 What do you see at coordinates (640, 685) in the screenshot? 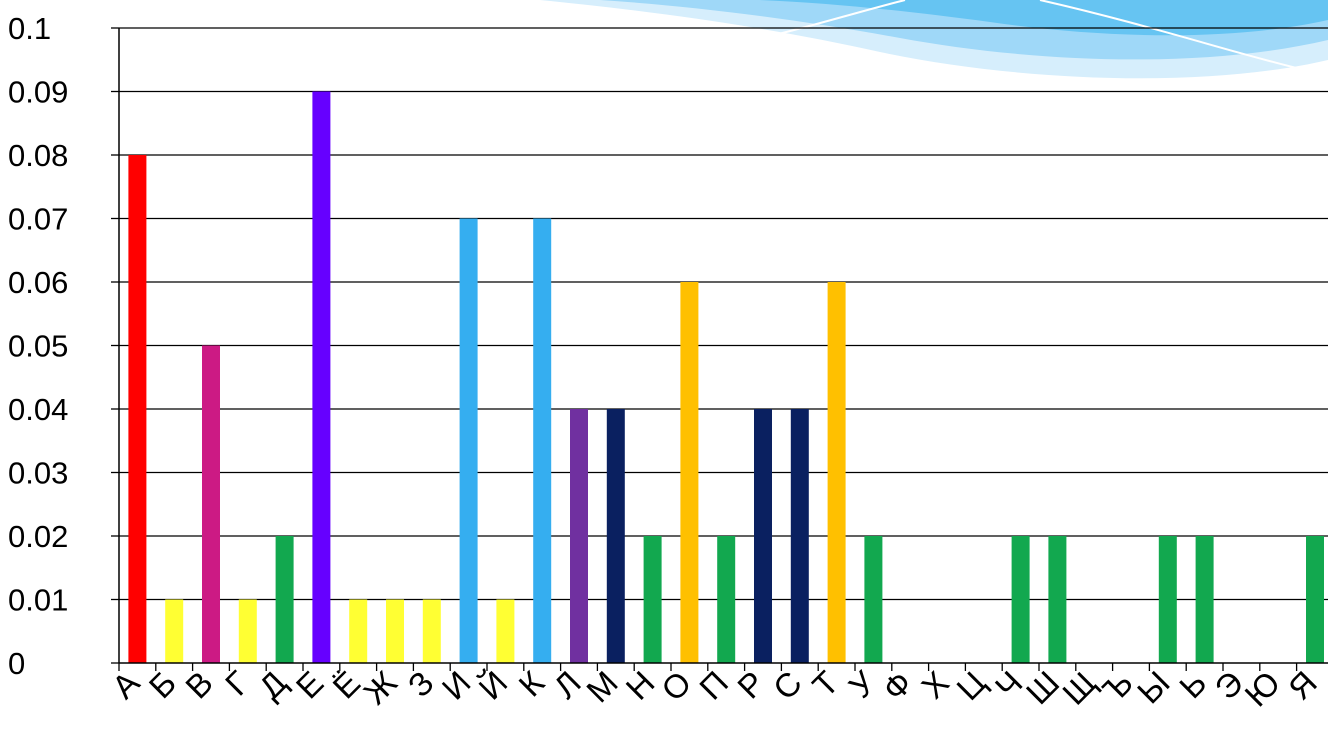
I see `x-tick-label: Н` at bounding box center [640, 685].